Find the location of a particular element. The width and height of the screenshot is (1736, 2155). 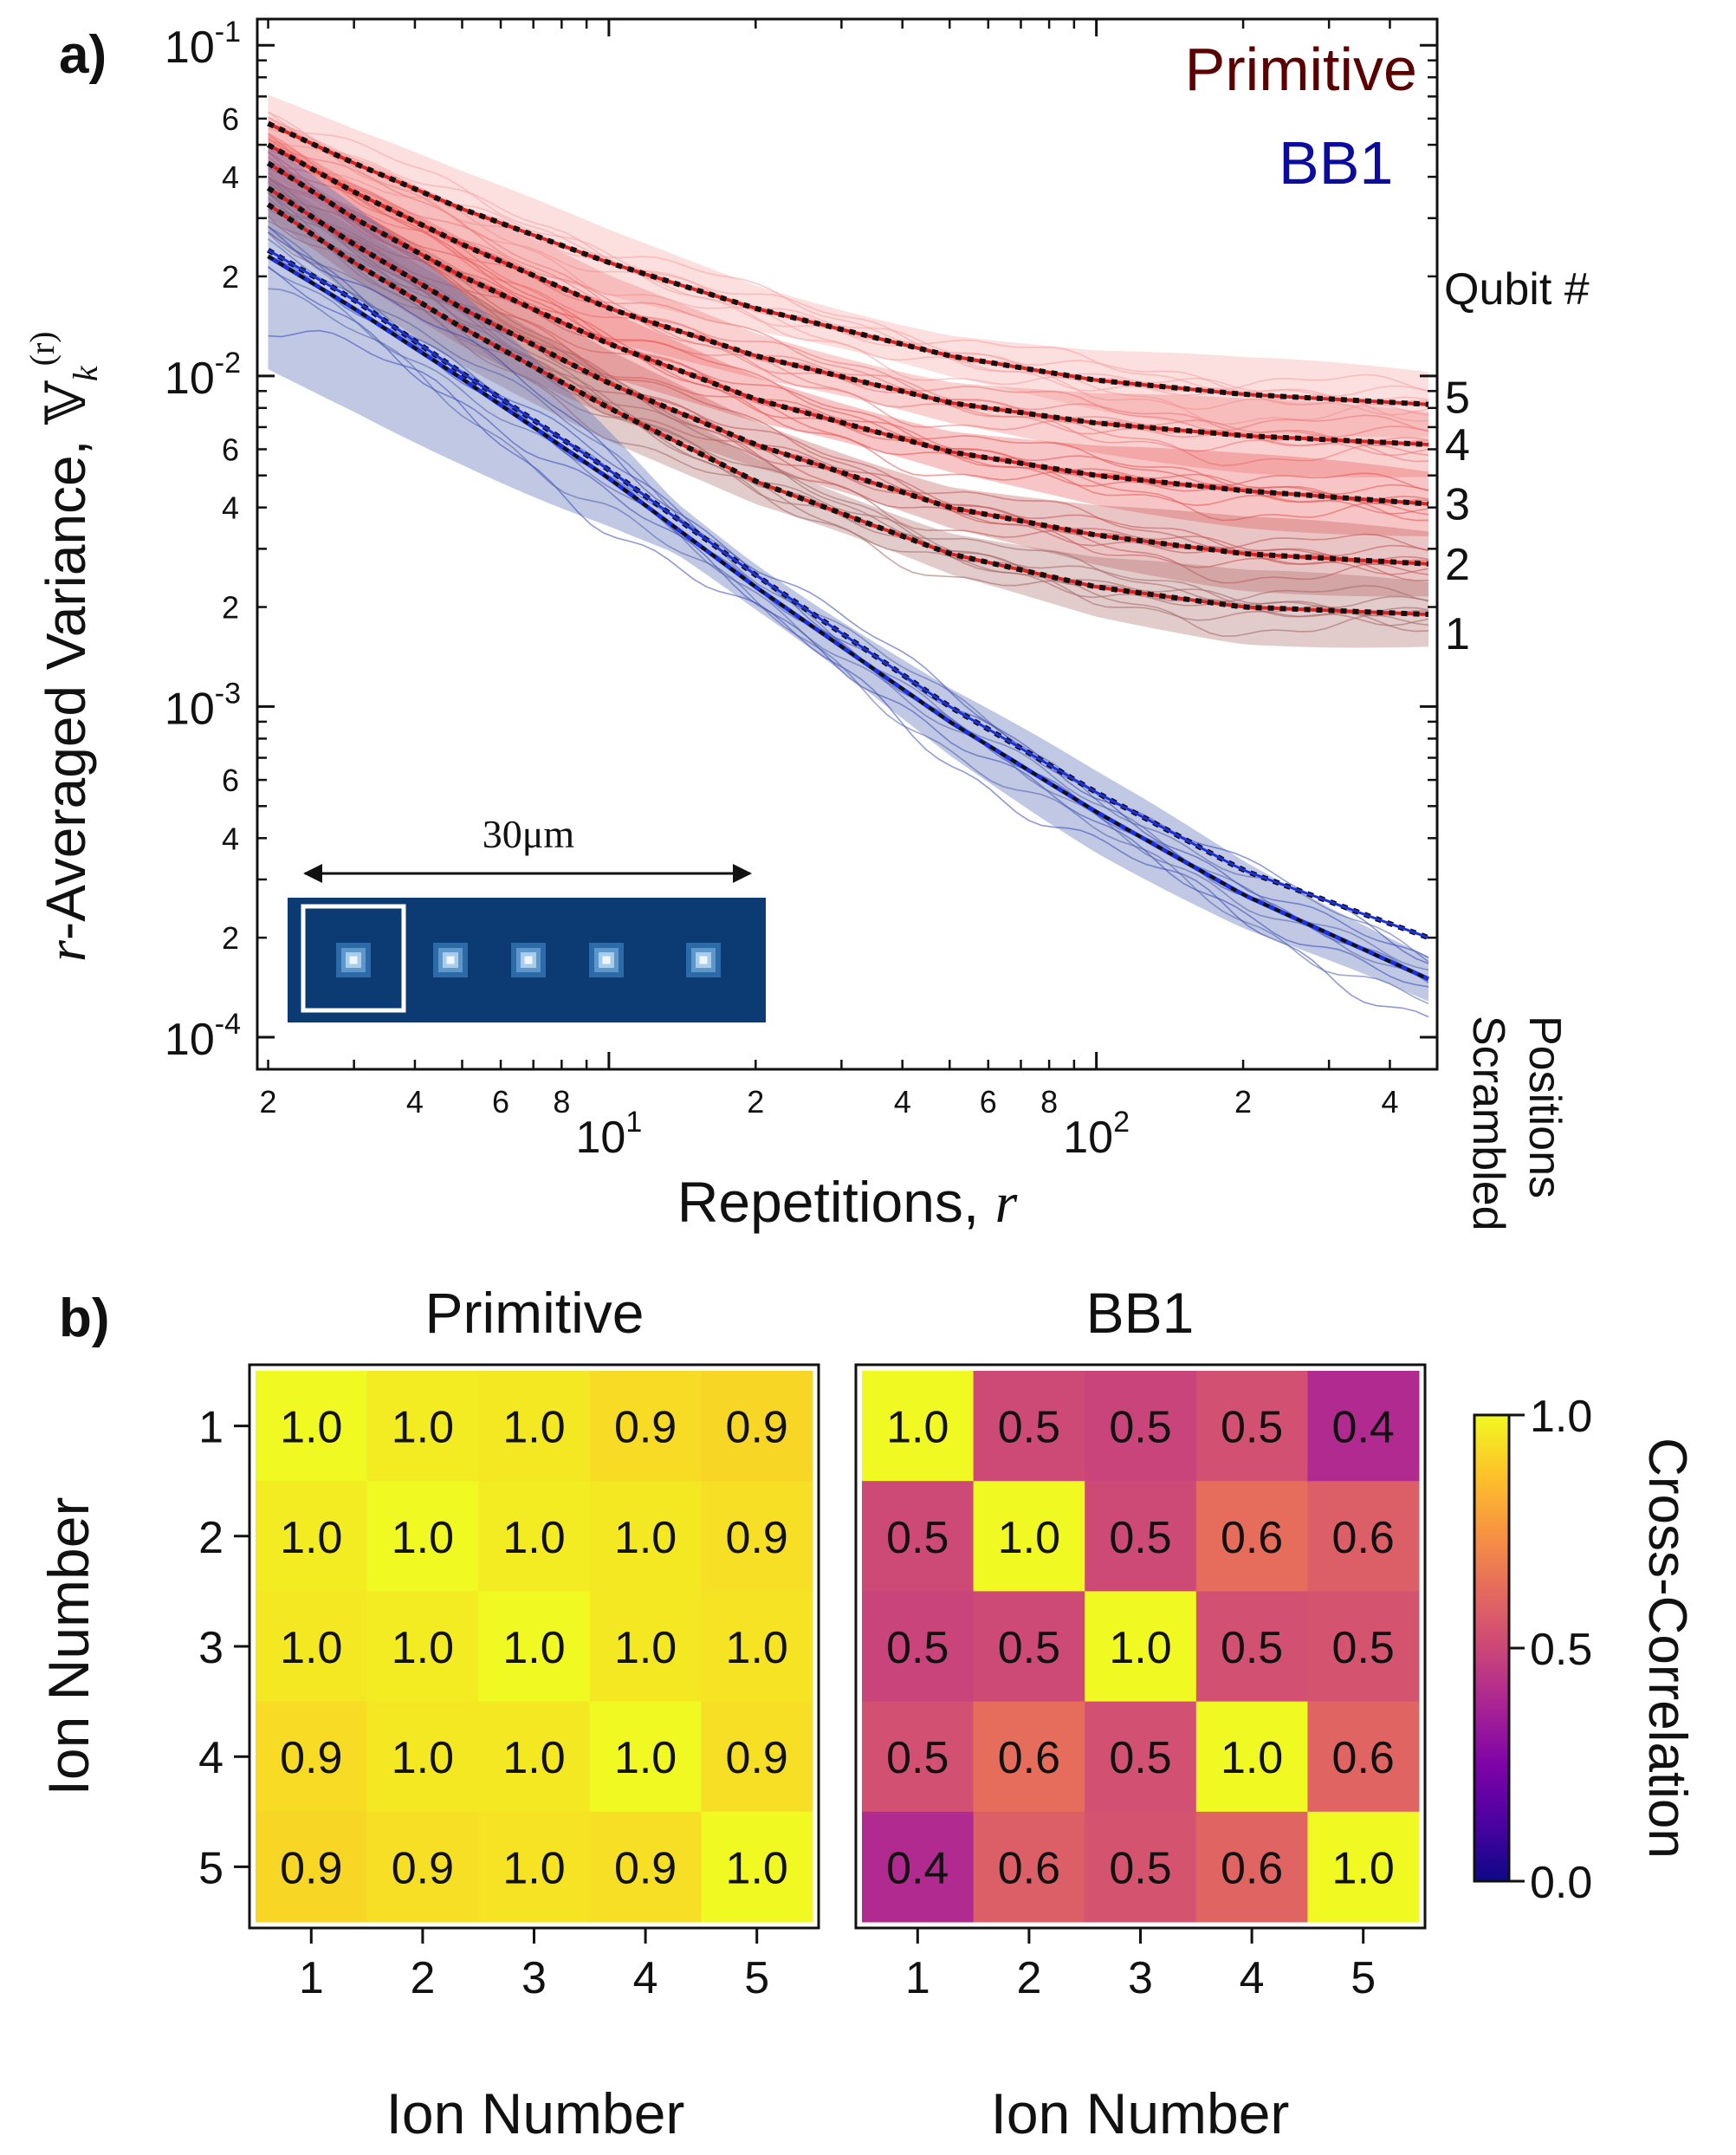

x-minor-tick-label: 4 is located at coordinates (1389, 1102).